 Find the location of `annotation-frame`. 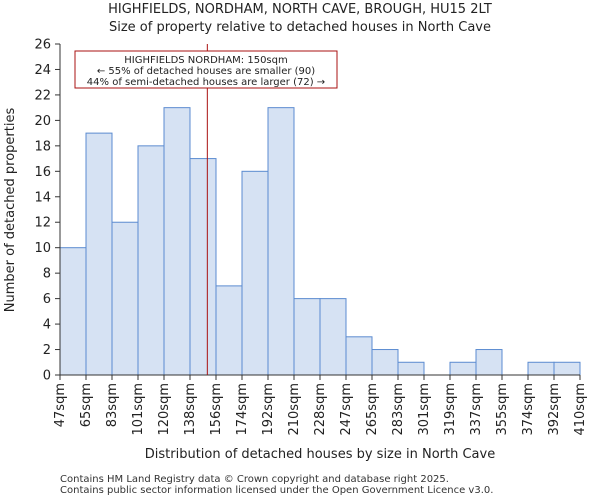

annotation-frame is located at coordinates (206, 69).